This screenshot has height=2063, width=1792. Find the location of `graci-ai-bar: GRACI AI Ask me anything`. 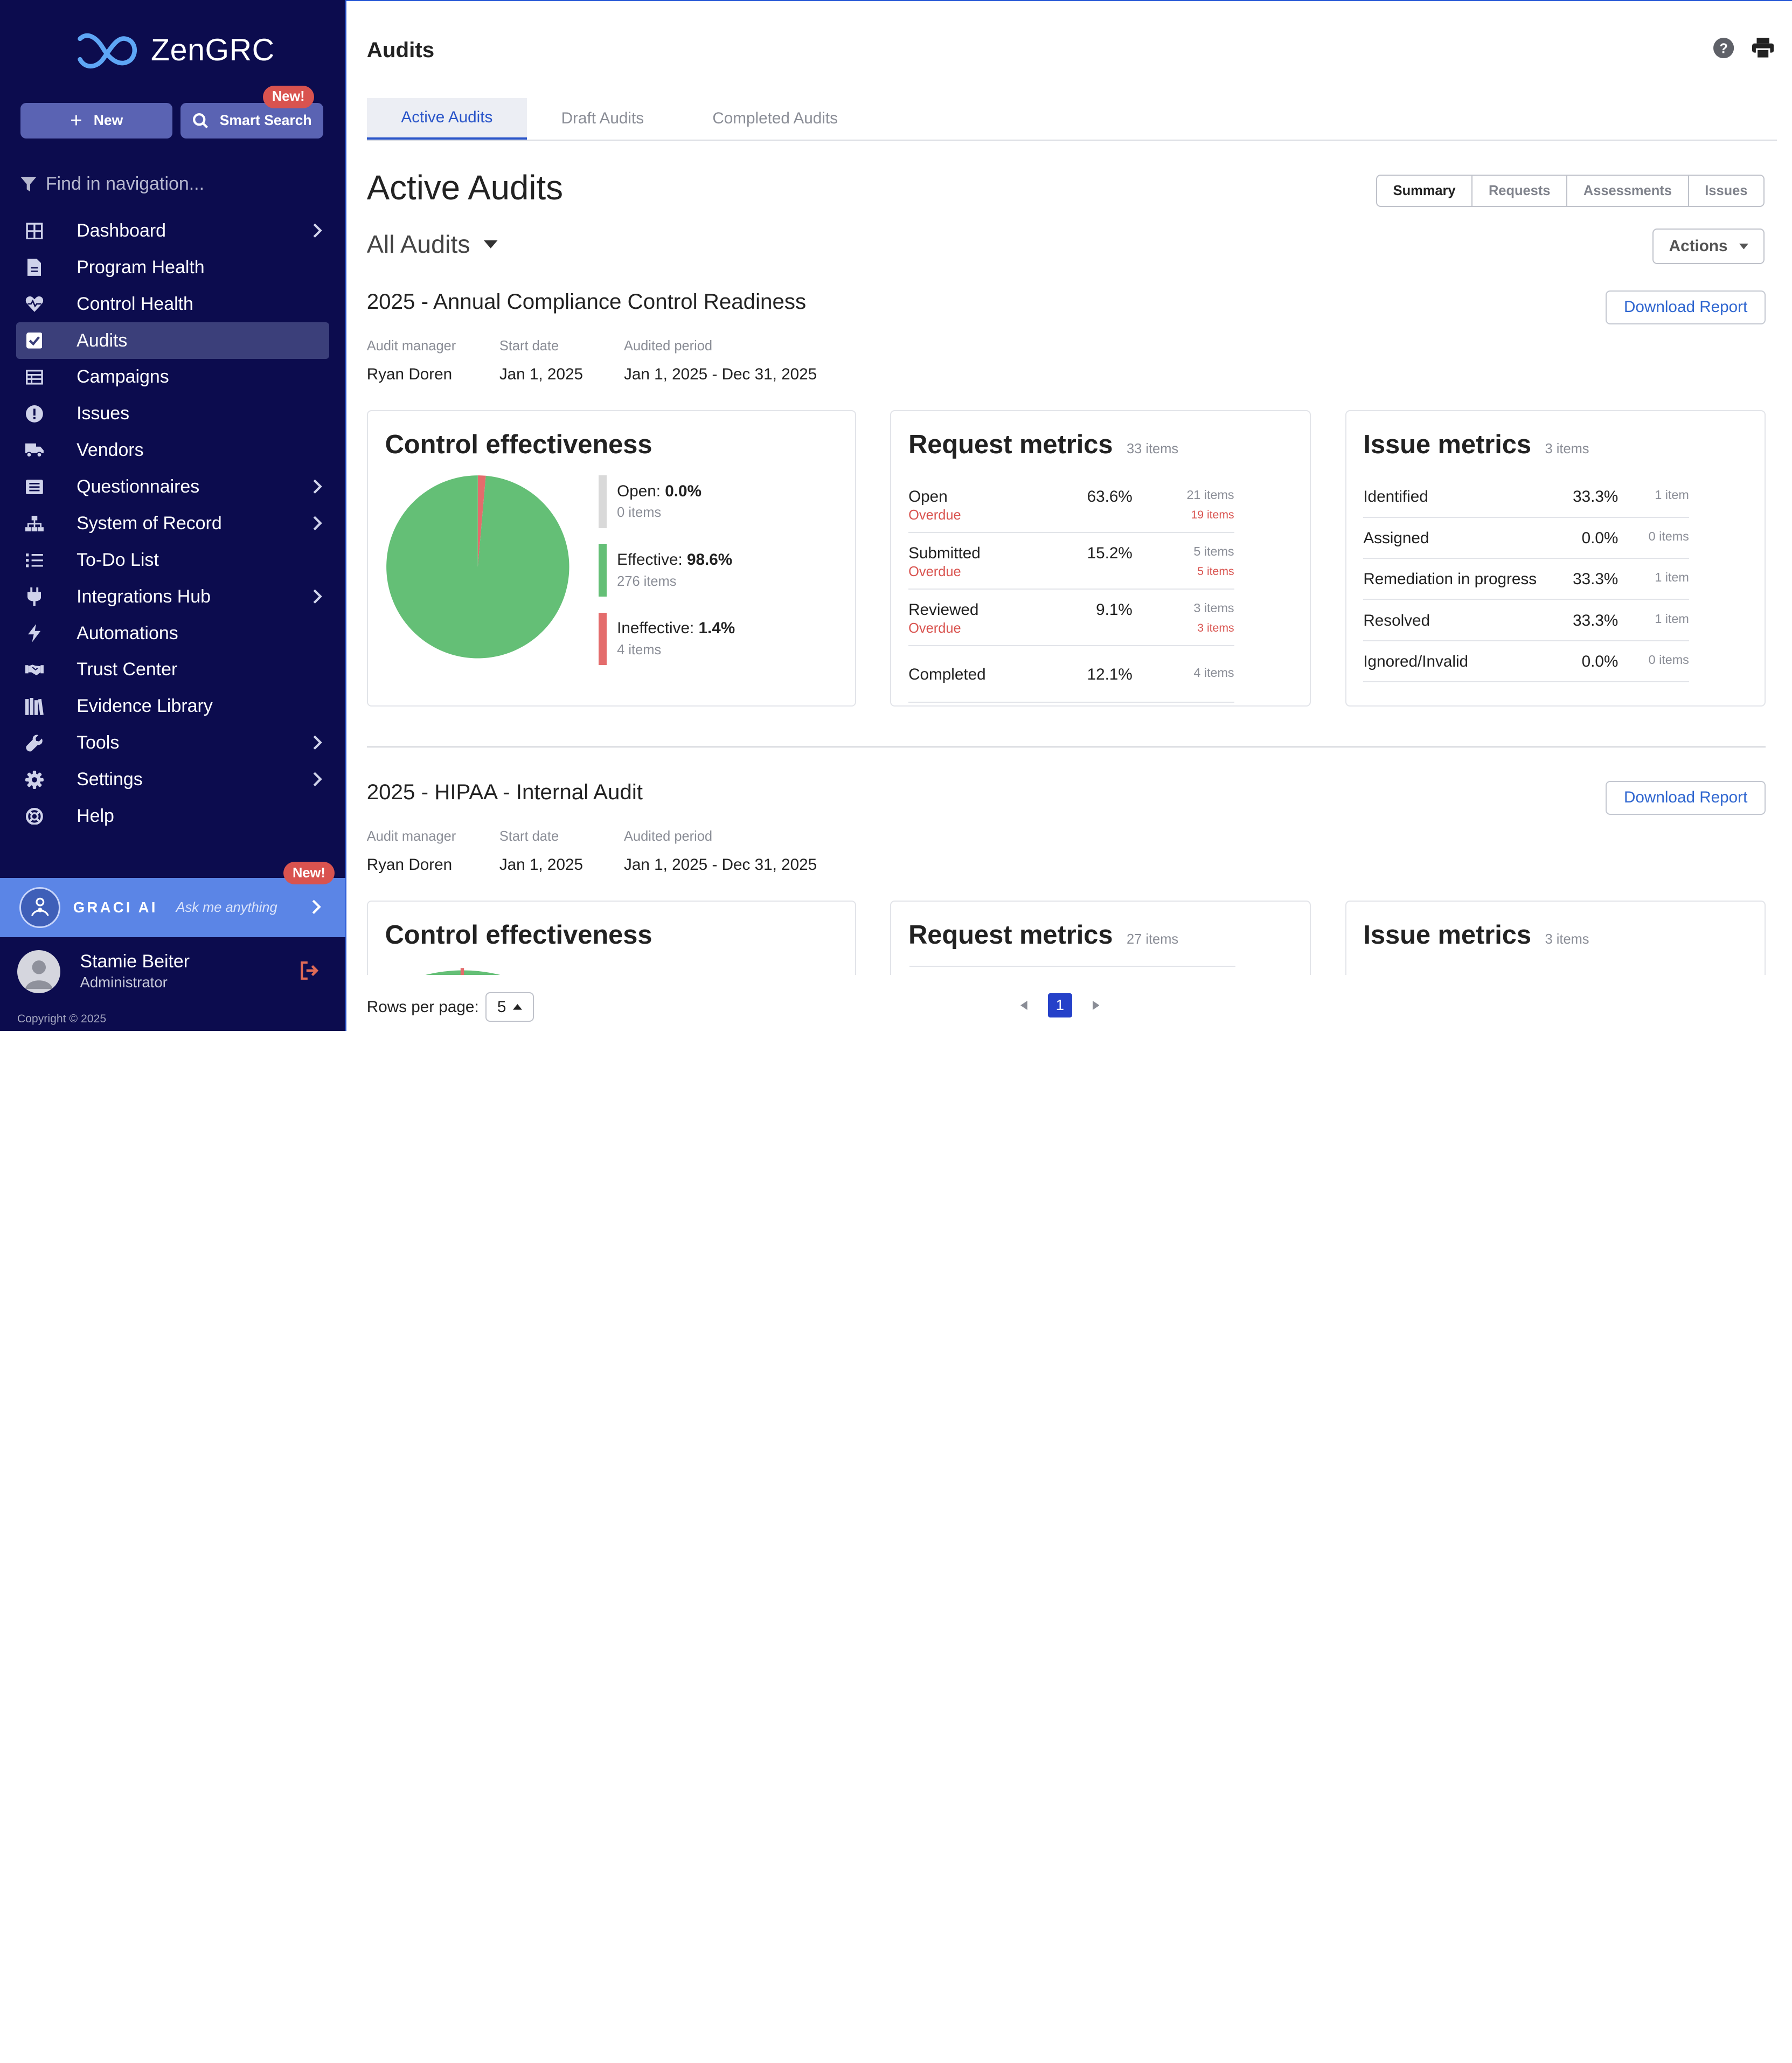

graci-ai-bar: GRACI AI Ask me anything is located at coordinates (172, 908).